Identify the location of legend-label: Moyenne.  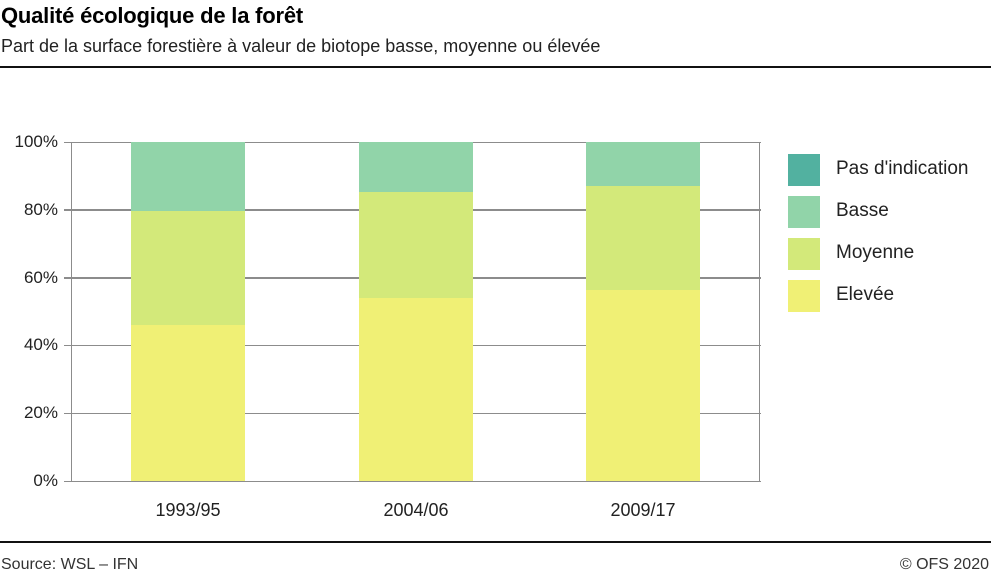
(875, 252).